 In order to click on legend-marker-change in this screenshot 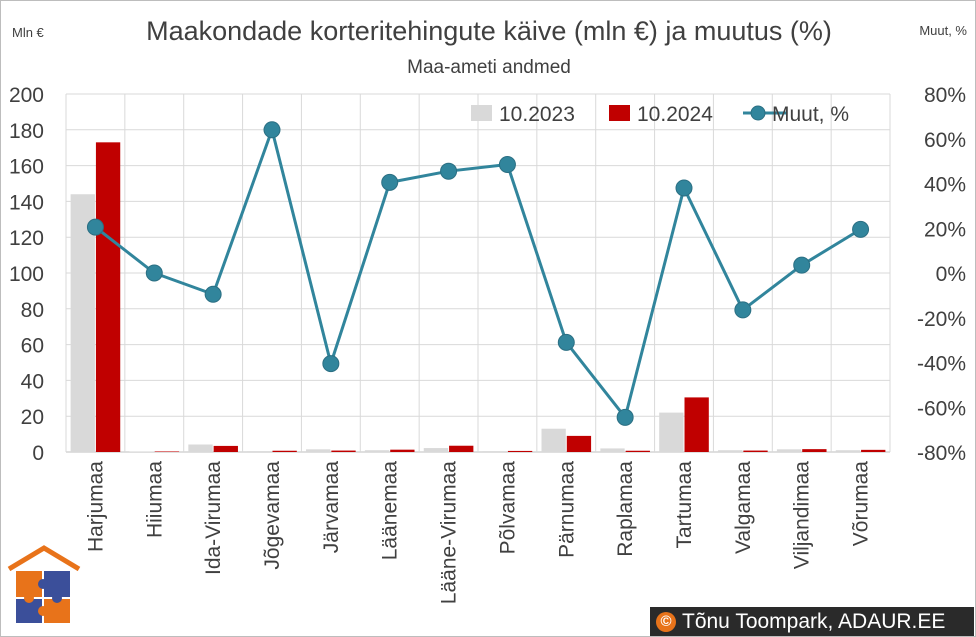, I will do `click(758, 113)`.